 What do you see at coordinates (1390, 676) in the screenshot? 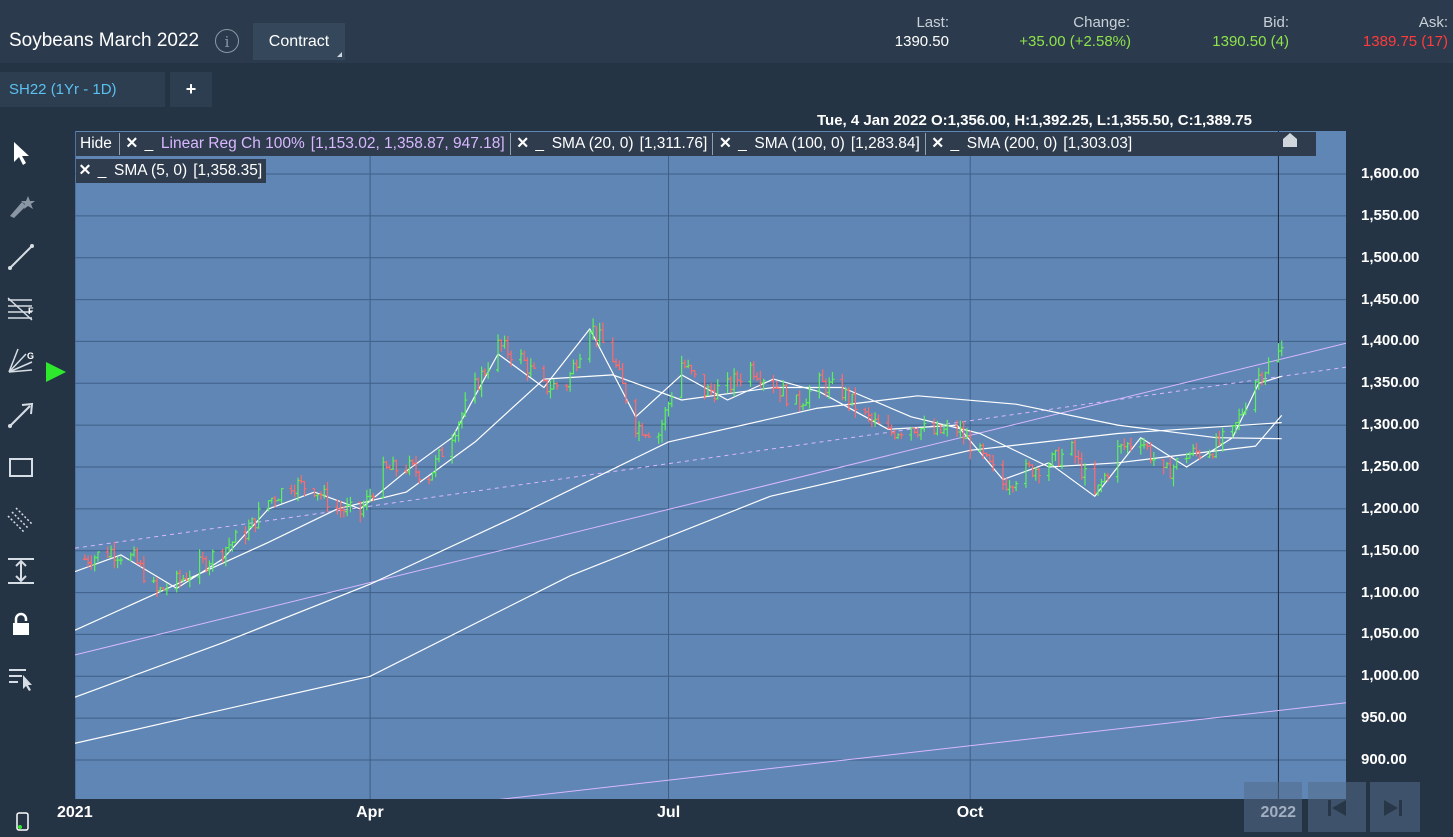
I see `y-tick-label: 1,000.00` at bounding box center [1390, 676].